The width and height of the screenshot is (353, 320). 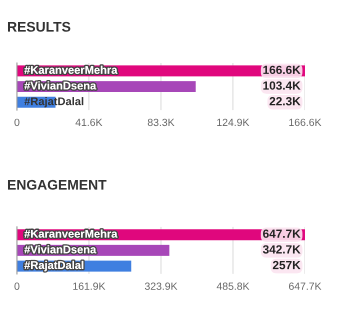 What do you see at coordinates (89, 286) in the screenshot?
I see `x-tick-label: 161.9K` at bounding box center [89, 286].